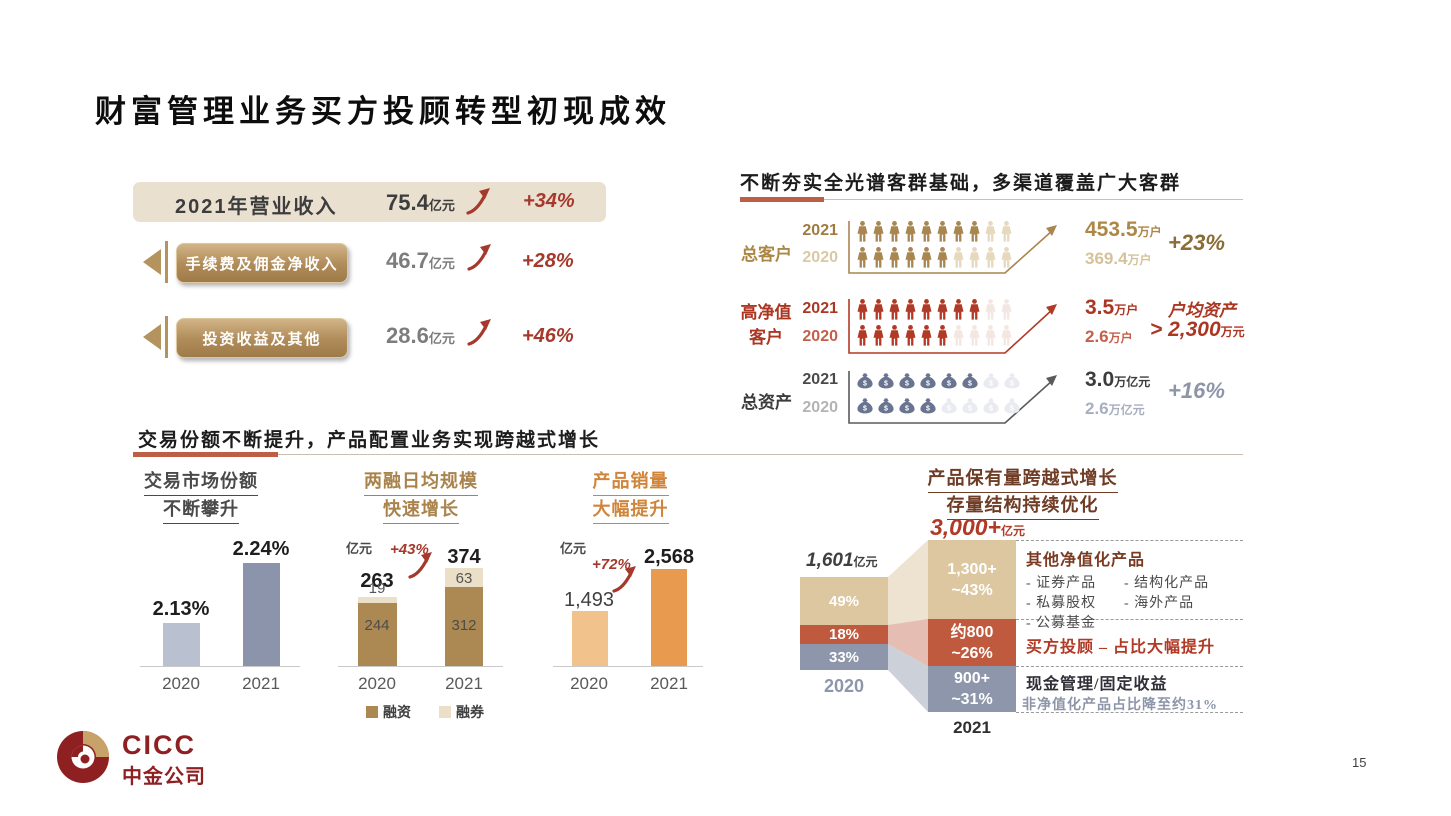 The width and height of the screenshot is (1451, 816). What do you see at coordinates (1202, 310) in the screenshot?
I see `customer-note-title: 户均资产` at bounding box center [1202, 310].